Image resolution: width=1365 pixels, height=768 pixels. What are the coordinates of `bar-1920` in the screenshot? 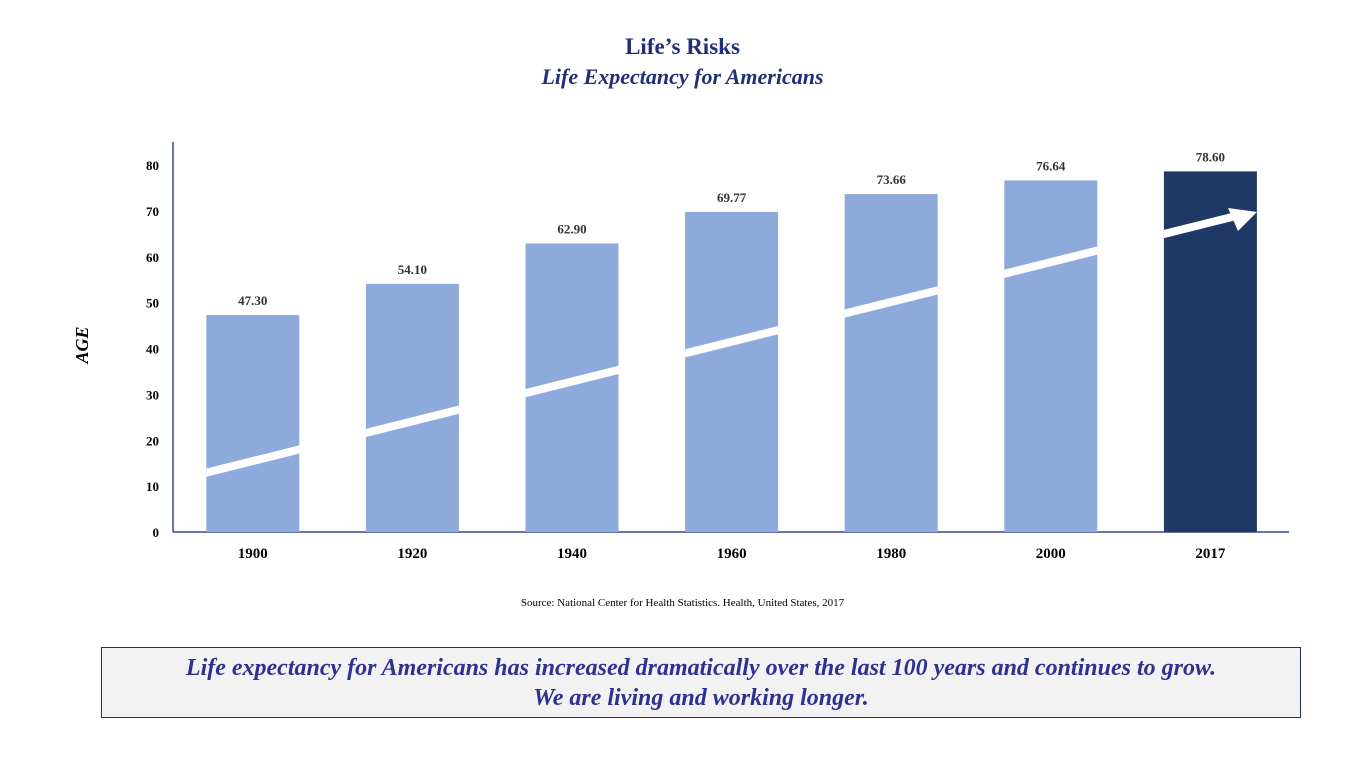 It's located at (412, 407).